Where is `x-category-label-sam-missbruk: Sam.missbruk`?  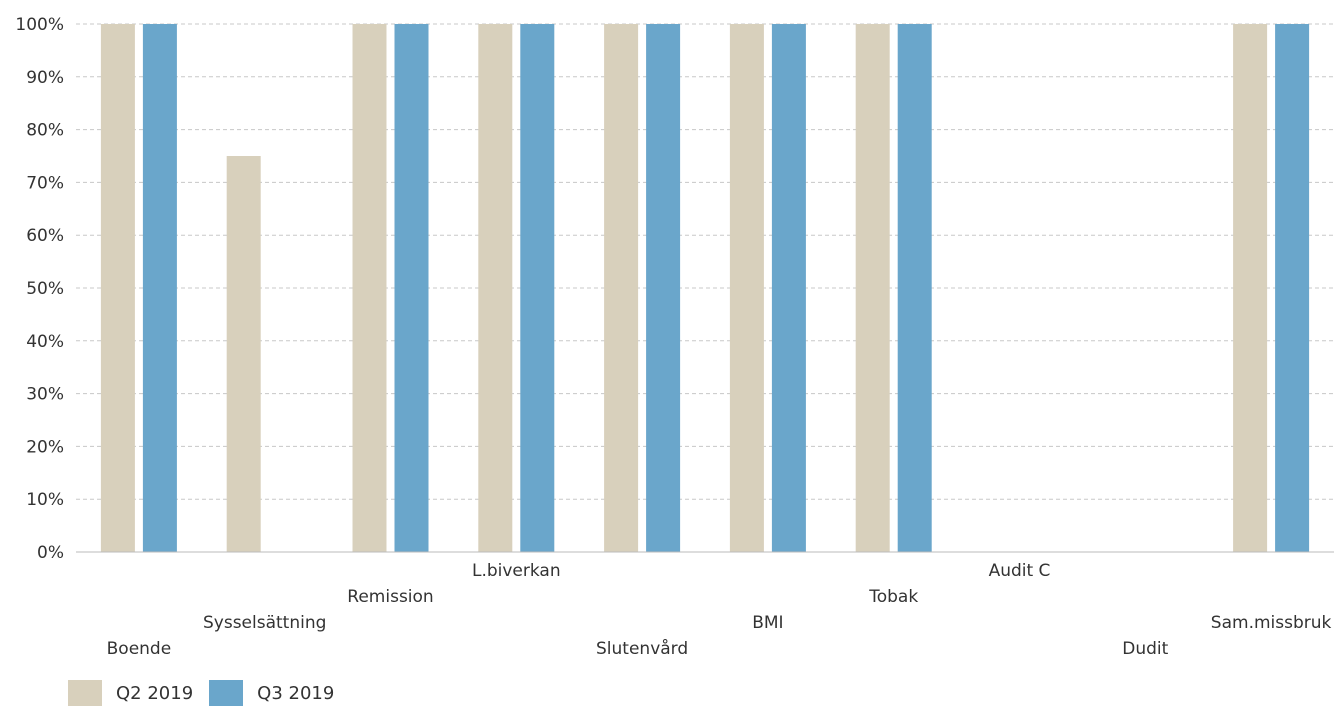
x-category-label-sam-missbruk: Sam.missbruk is located at coordinates (1271, 623).